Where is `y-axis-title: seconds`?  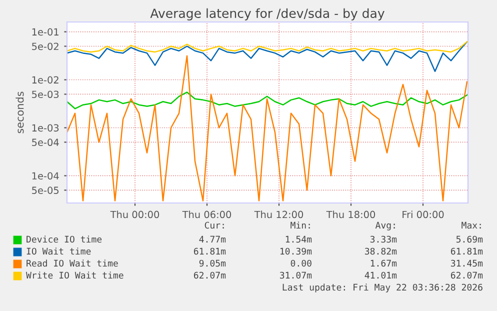 y-axis-title: seconds is located at coordinates (20, 113).